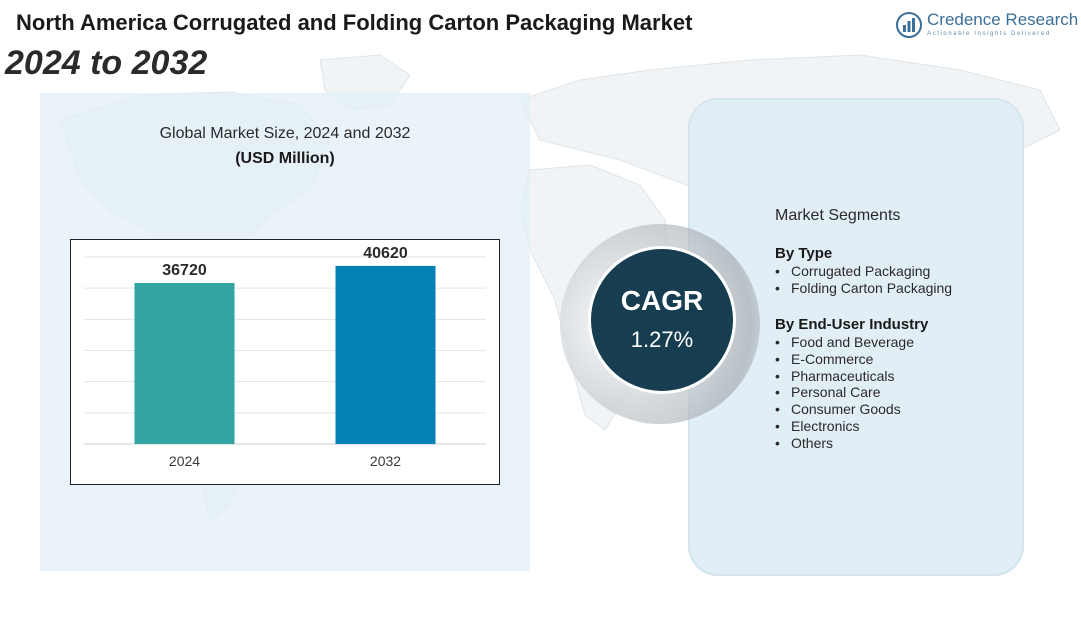 This screenshot has width=1081, height=618. What do you see at coordinates (851, 409) in the screenshot?
I see `segment-item: Consumer Goods` at bounding box center [851, 409].